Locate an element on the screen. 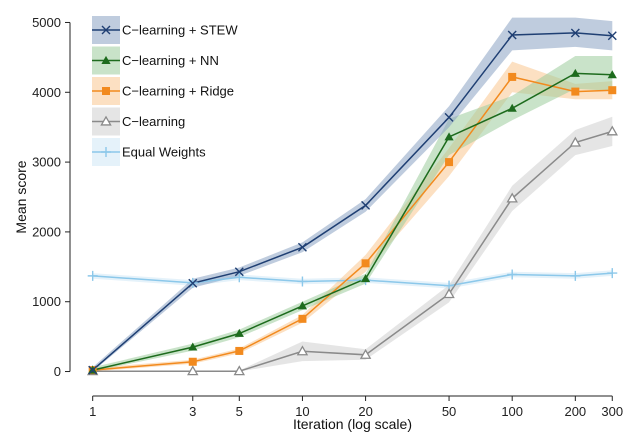  legend-item-equal-weights: Equal Weights is located at coordinates (149, 152).